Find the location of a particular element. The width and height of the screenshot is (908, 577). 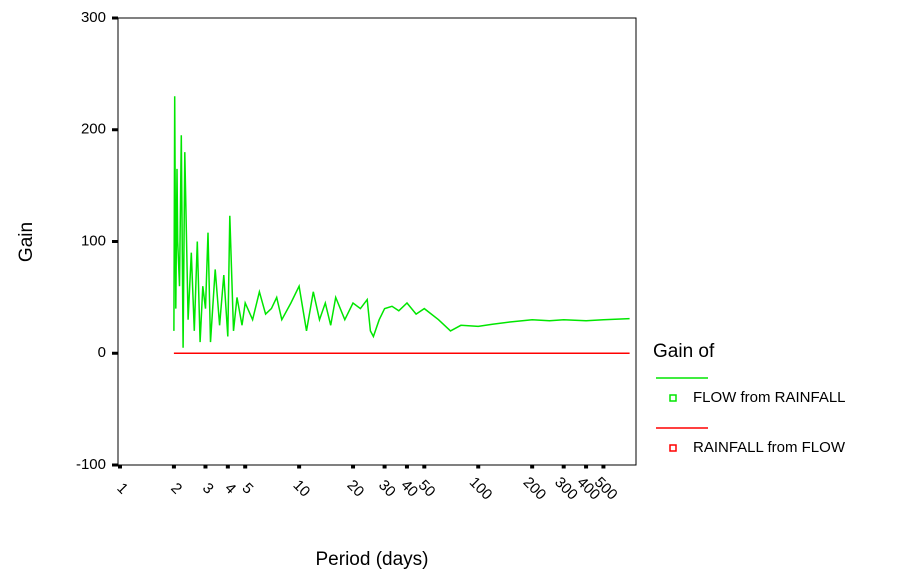

y-tick-label: 0 is located at coordinates (102, 352).